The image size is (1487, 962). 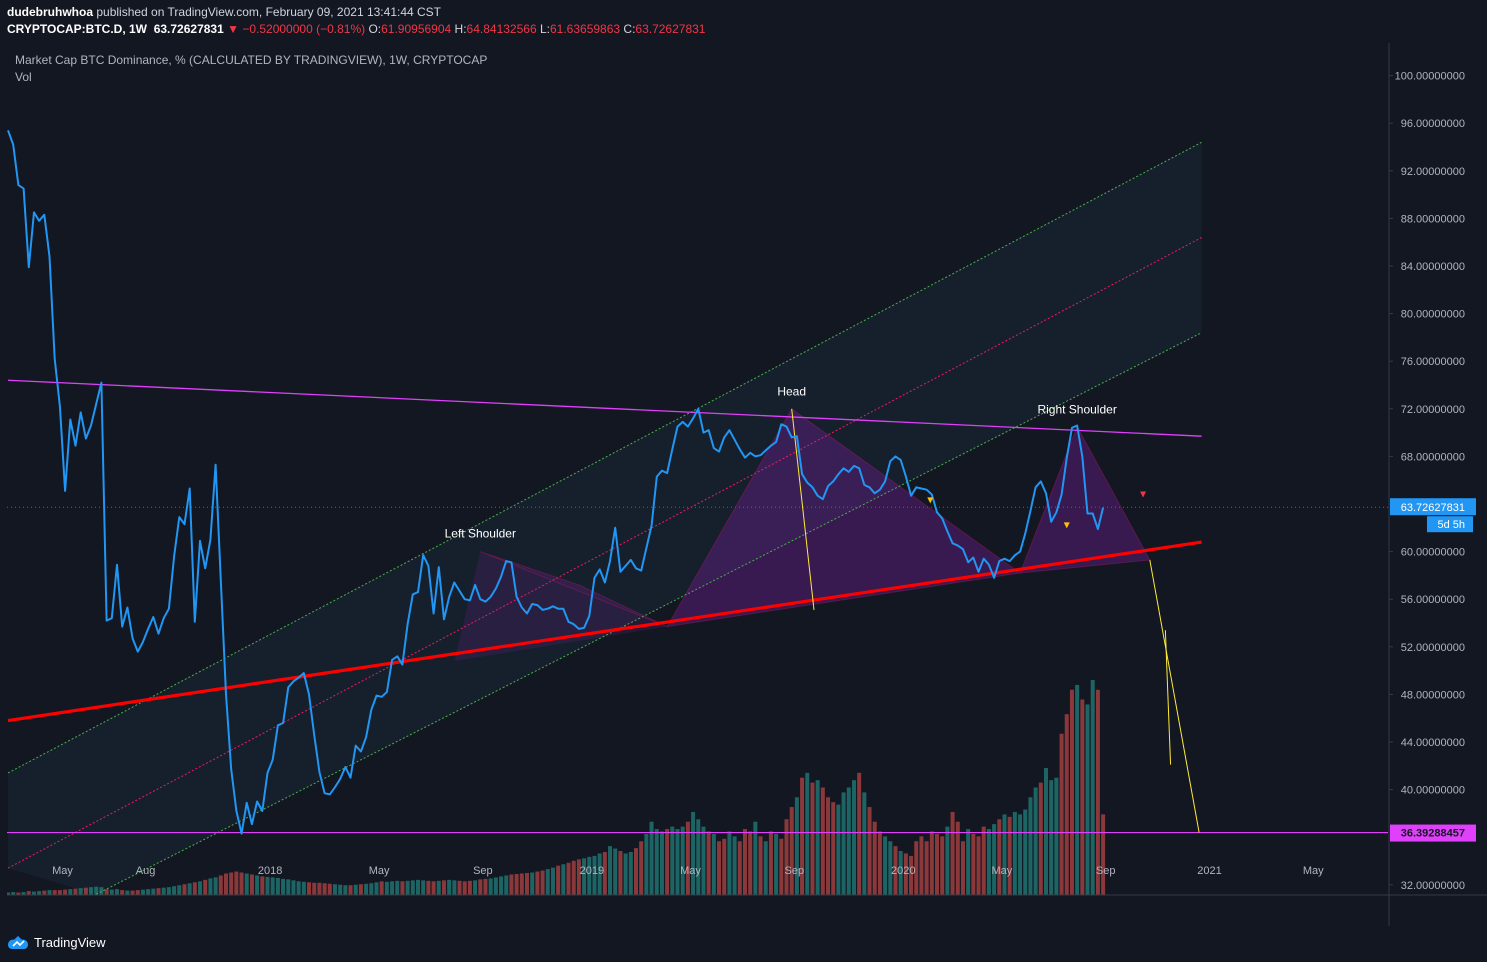 What do you see at coordinates (670, 29) in the screenshot?
I see `close-value: 63.72627831` at bounding box center [670, 29].